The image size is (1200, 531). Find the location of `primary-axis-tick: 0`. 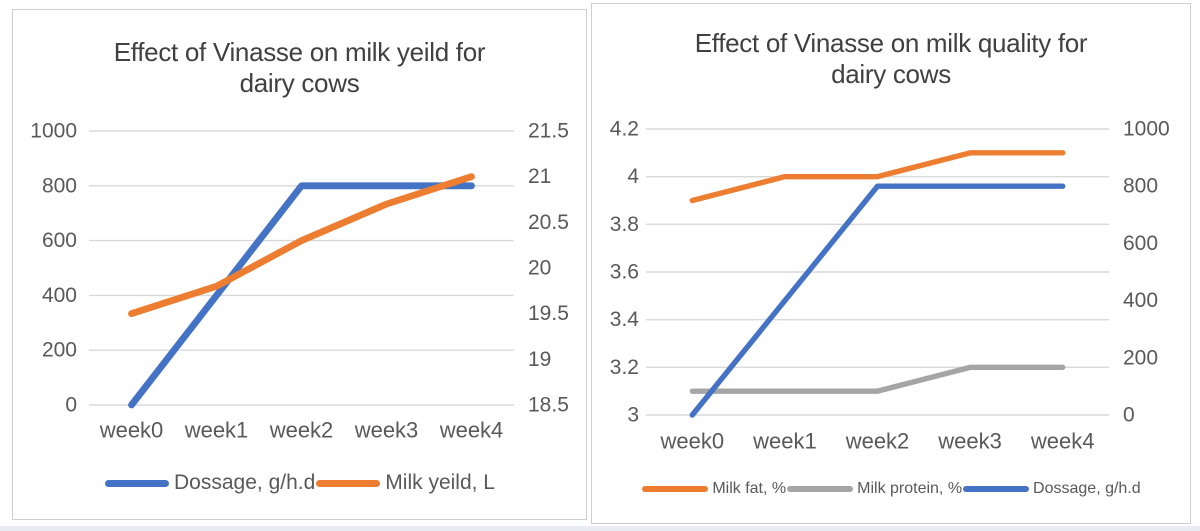

primary-axis-tick: 0 is located at coordinates (71, 405).